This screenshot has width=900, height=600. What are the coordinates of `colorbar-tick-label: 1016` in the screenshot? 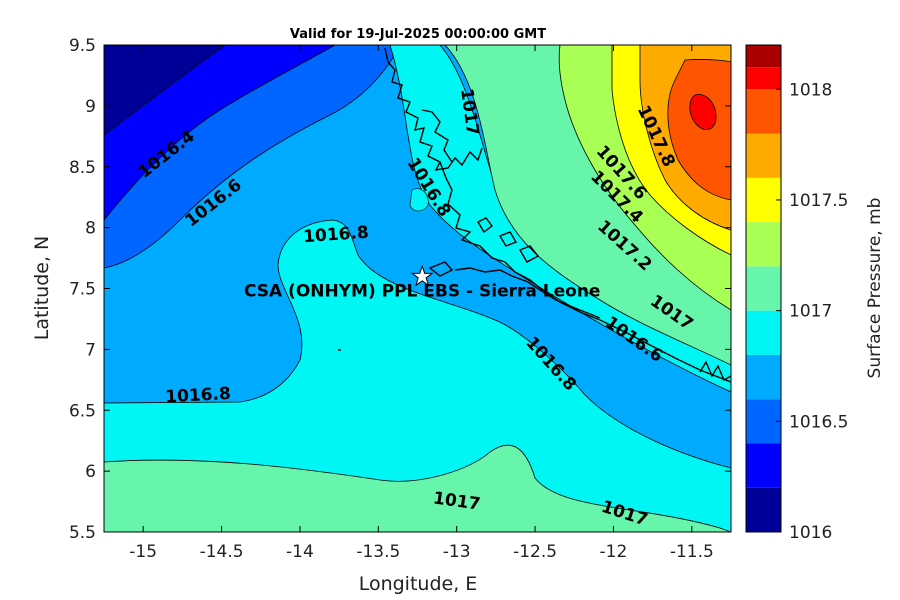 It's located at (810, 533).